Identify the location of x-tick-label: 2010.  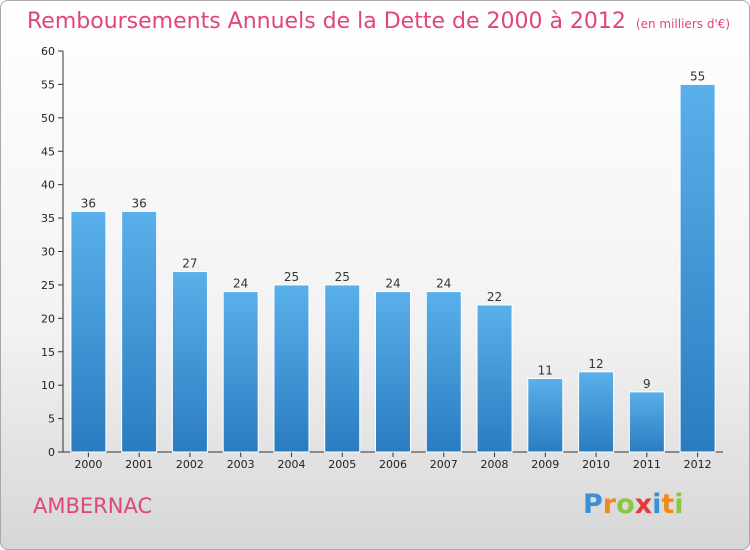
(596, 464).